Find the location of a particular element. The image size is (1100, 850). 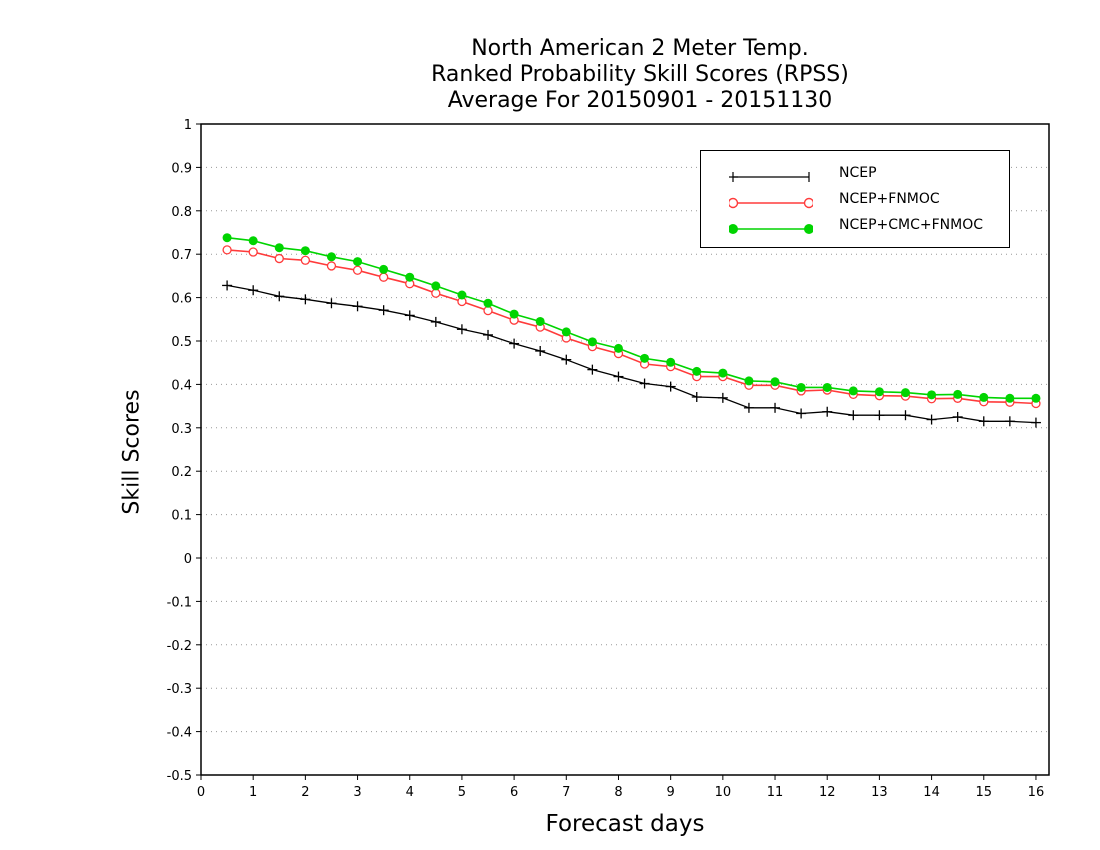

legend-item-ncep: NCEP is located at coordinates (855, 175).